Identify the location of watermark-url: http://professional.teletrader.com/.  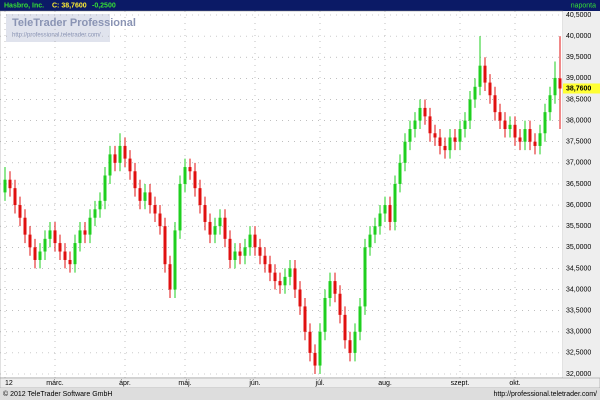
(56, 36).